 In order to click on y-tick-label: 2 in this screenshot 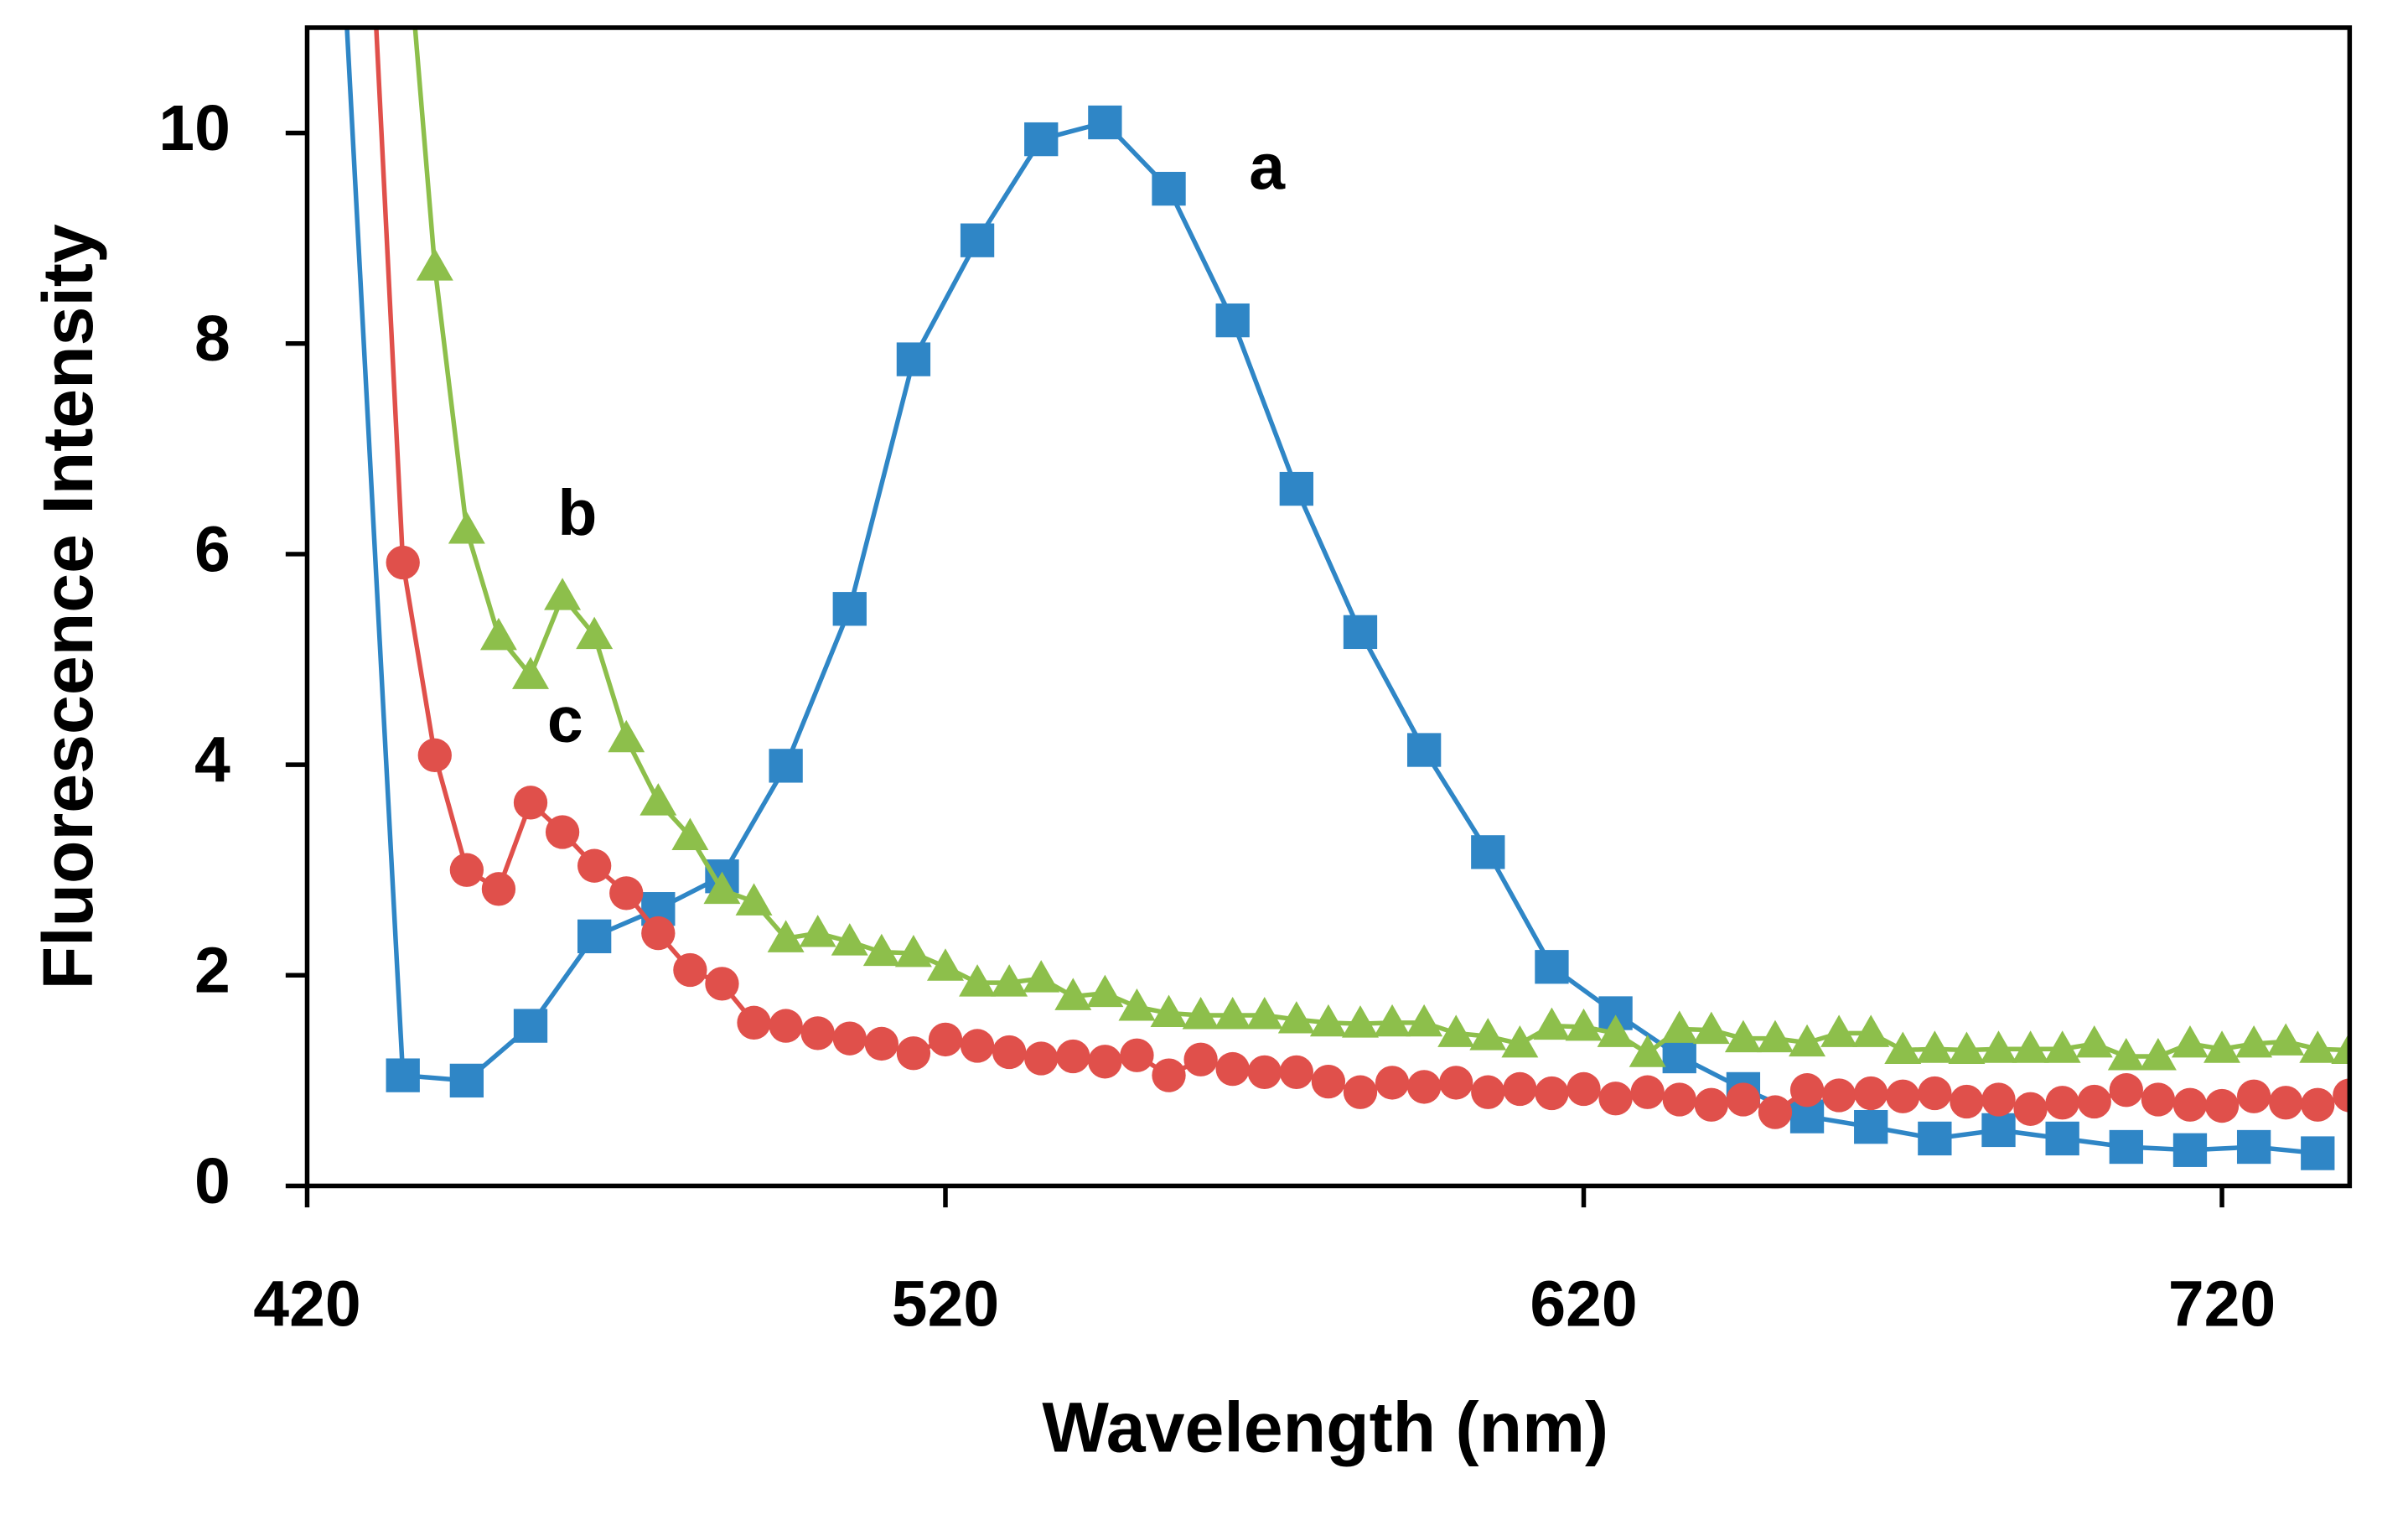, I will do `click(212, 971)`.